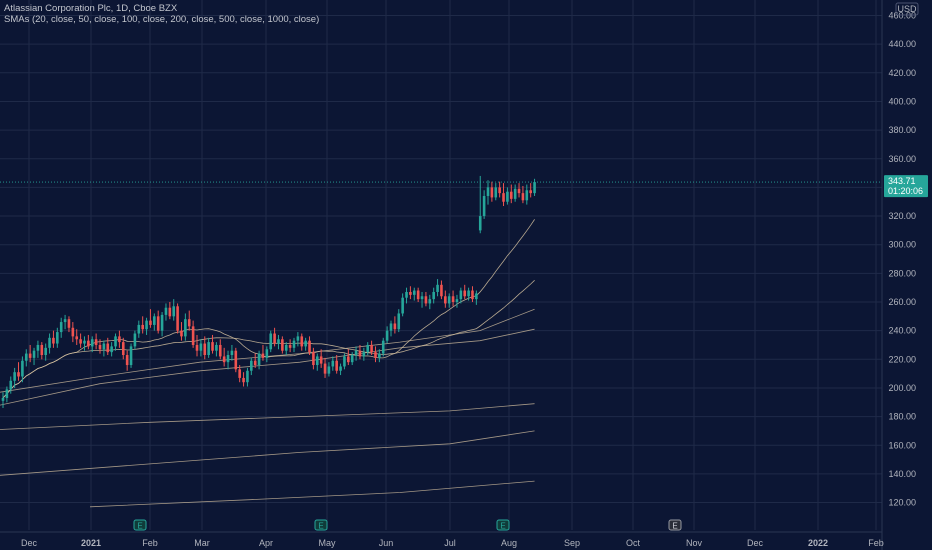 This screenshot has height=550, width=932. What do you see at coordinates (902, 445) in the screenshot?
I see `y-tick-label: 160.00` at bounding box center [902, 445].